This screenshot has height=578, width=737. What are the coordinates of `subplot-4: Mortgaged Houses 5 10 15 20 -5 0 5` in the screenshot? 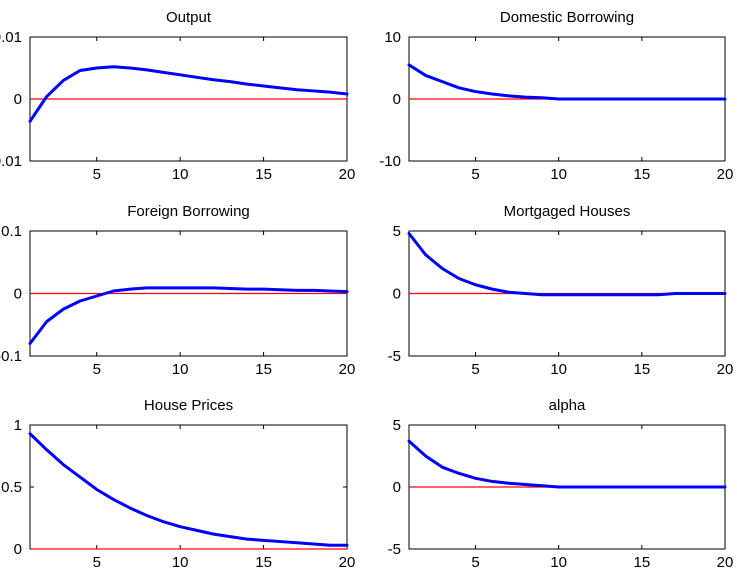 It's located at (561, 290).